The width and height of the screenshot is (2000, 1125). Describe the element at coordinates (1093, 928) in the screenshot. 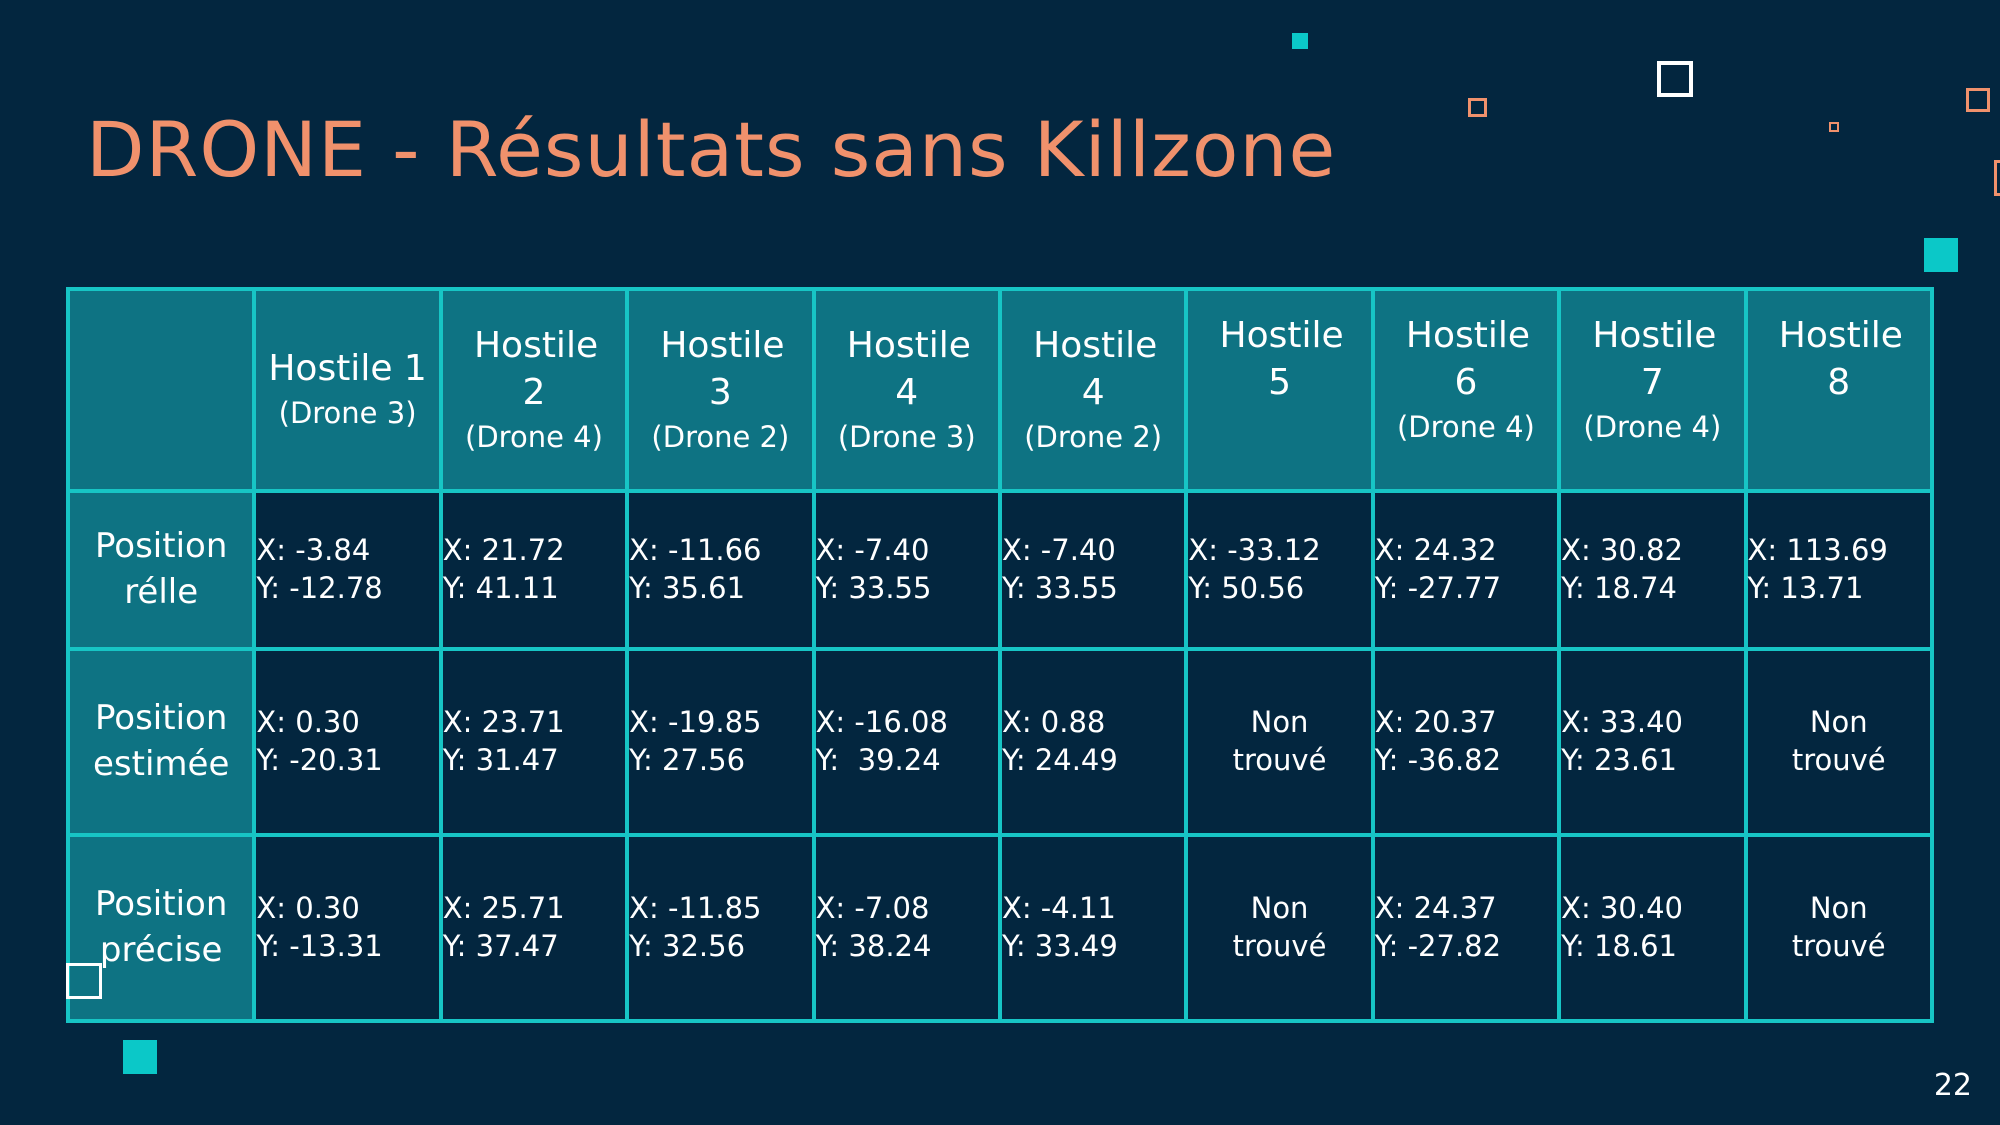

I see `table-cell: X: -4.11 Y: 33.49` at that location.